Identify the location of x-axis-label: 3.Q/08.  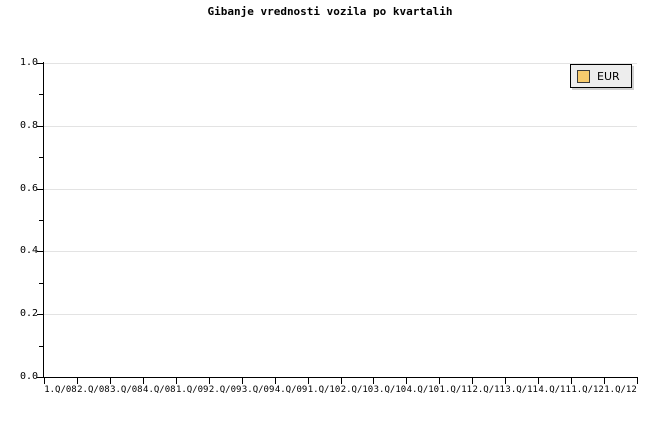
(126, 390).